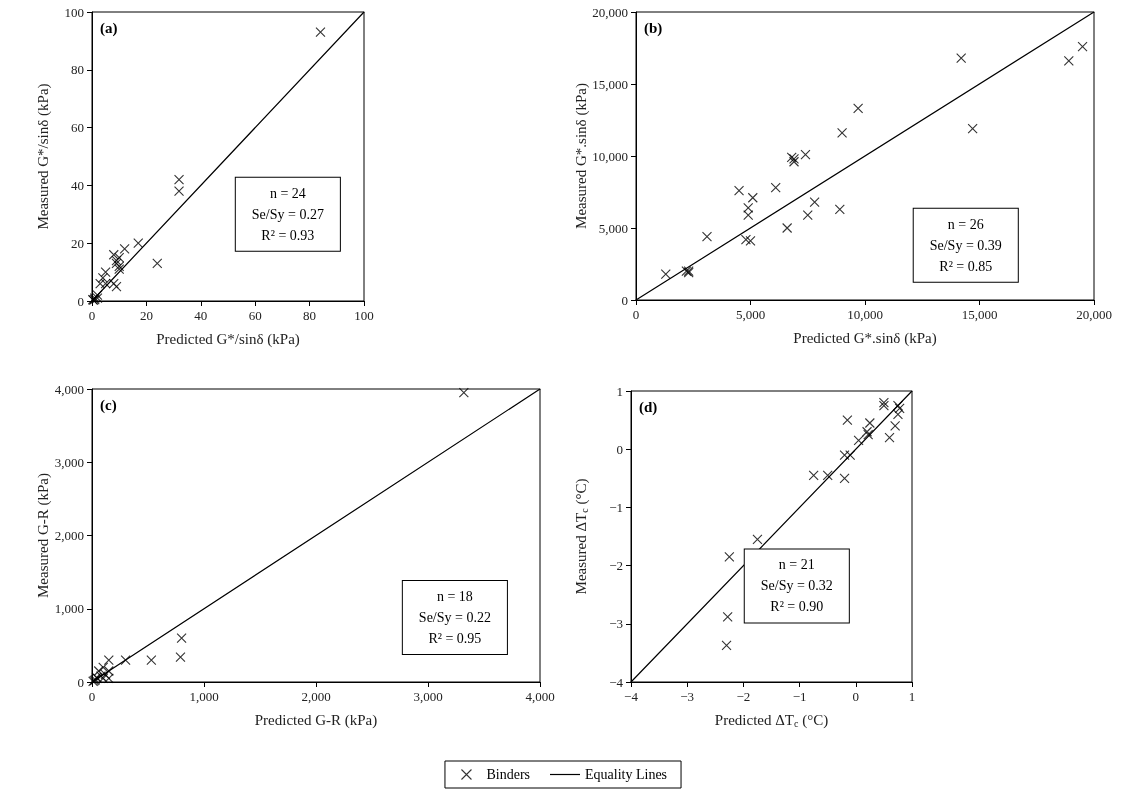 Image resolution: width=1126 pixels, height=794 pixels. I want to click on x-tick-label: 20, so click(146, 315).